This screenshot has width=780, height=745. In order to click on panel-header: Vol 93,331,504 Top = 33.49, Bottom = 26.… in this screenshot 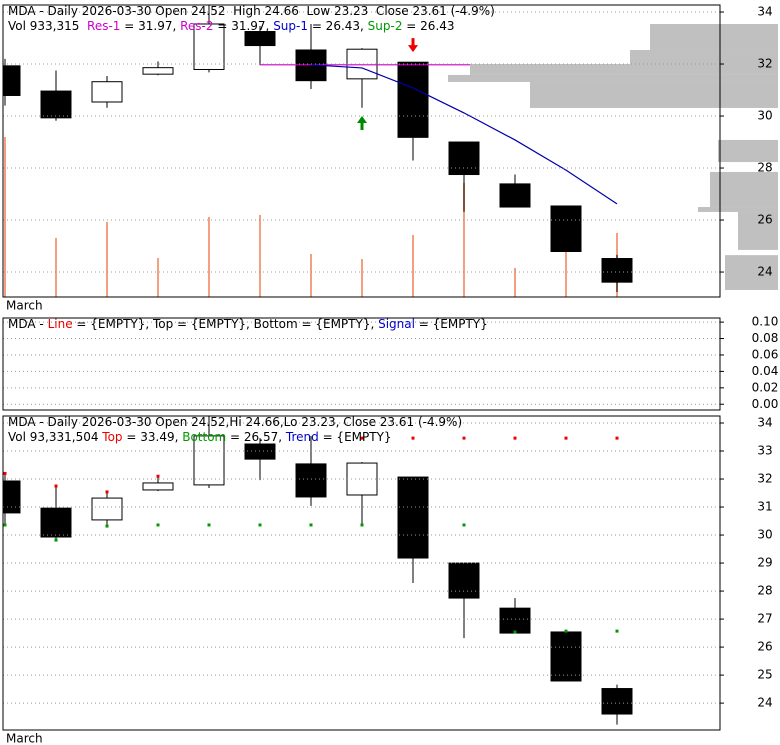, I will do `click(200, 437)`.